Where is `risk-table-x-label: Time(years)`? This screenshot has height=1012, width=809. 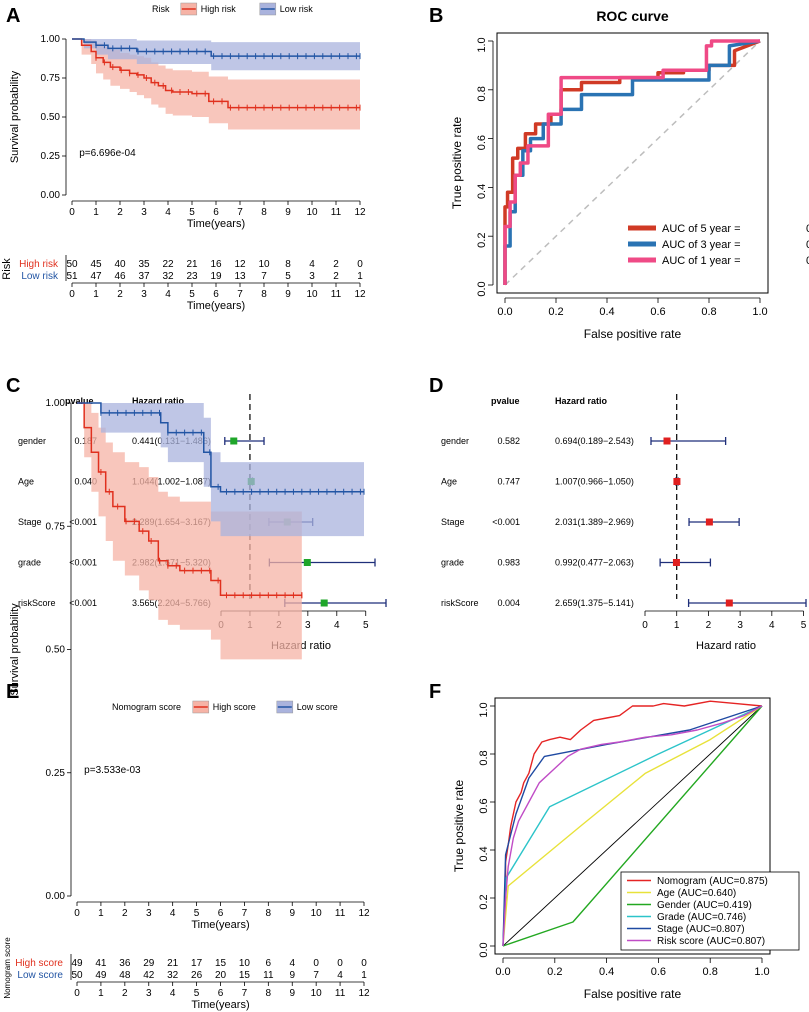 risk-table-x-label: Time(years) is located at coordinates (220, 1005).